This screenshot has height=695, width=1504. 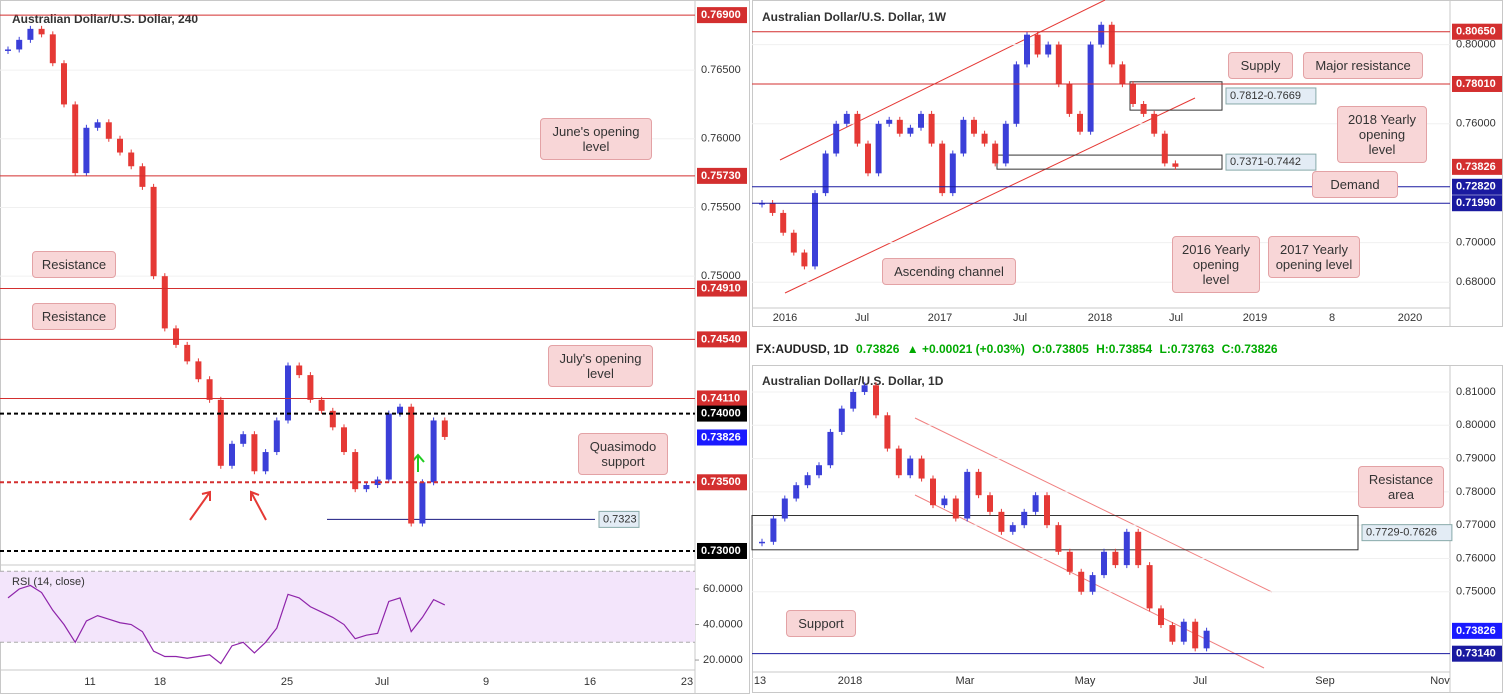 What do you see at coordinates (721, 70) in the screenshot?
I see `y-tick-label: 0.76500` at bounding box center [721, 70].